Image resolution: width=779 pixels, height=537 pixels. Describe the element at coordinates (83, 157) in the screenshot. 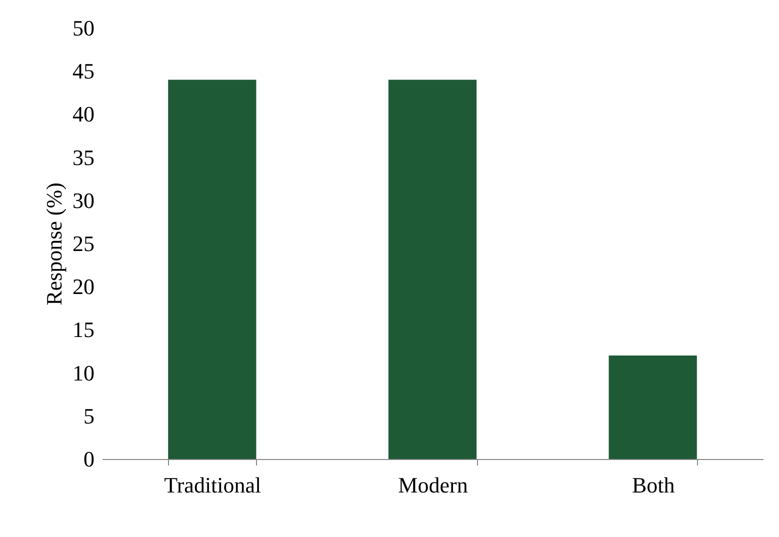

I see `y-tick-label: 35` at that location.